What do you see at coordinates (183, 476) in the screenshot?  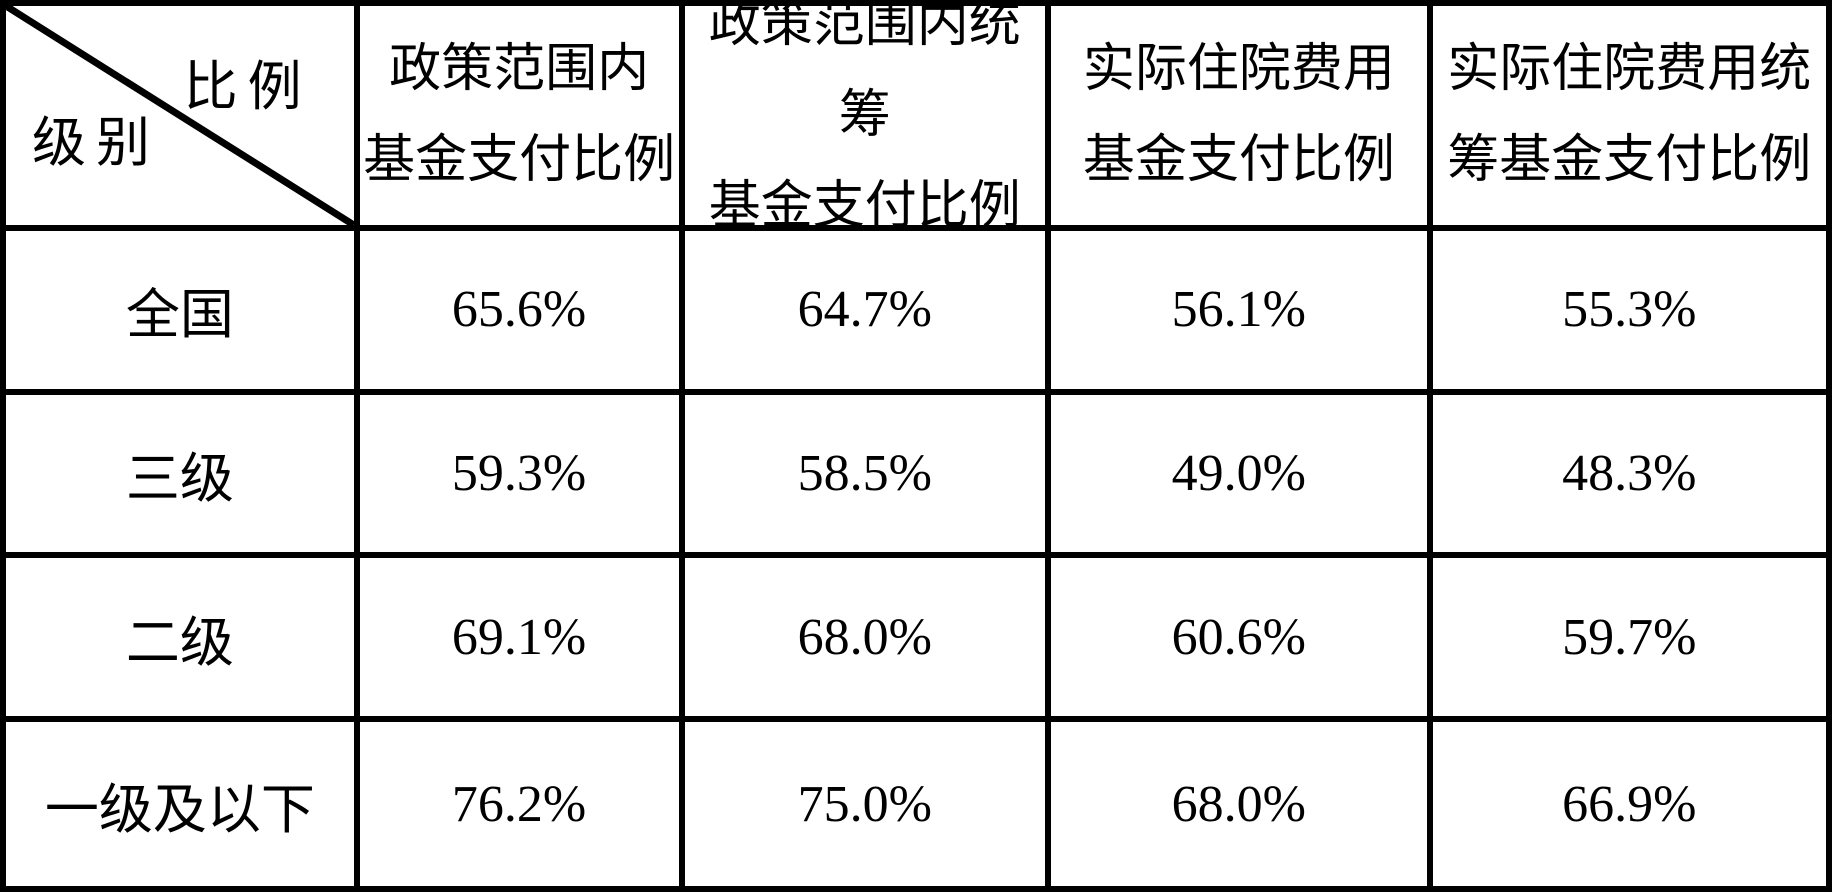 I see `row-label-tier3: 三级` at bounding box center [183, 476].